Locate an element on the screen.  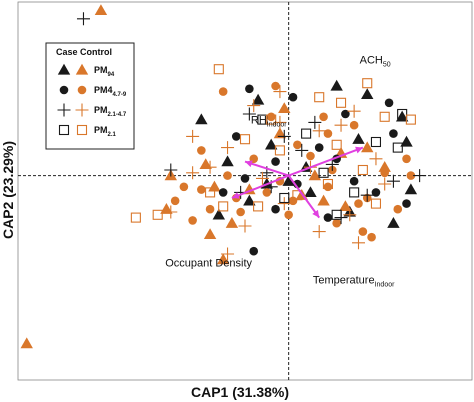
vector-arrowhead-rh is located at coordinates (249, 164).